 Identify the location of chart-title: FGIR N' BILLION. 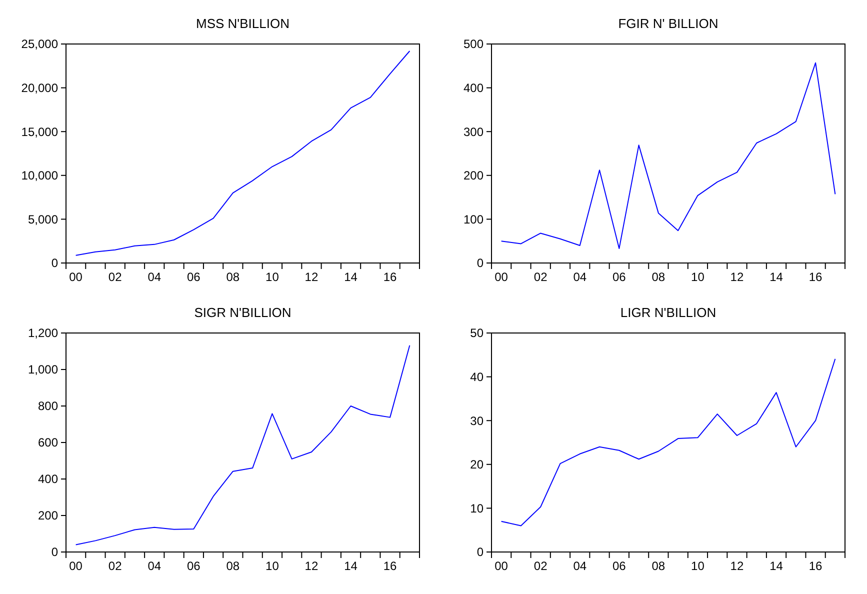
(668, 23).